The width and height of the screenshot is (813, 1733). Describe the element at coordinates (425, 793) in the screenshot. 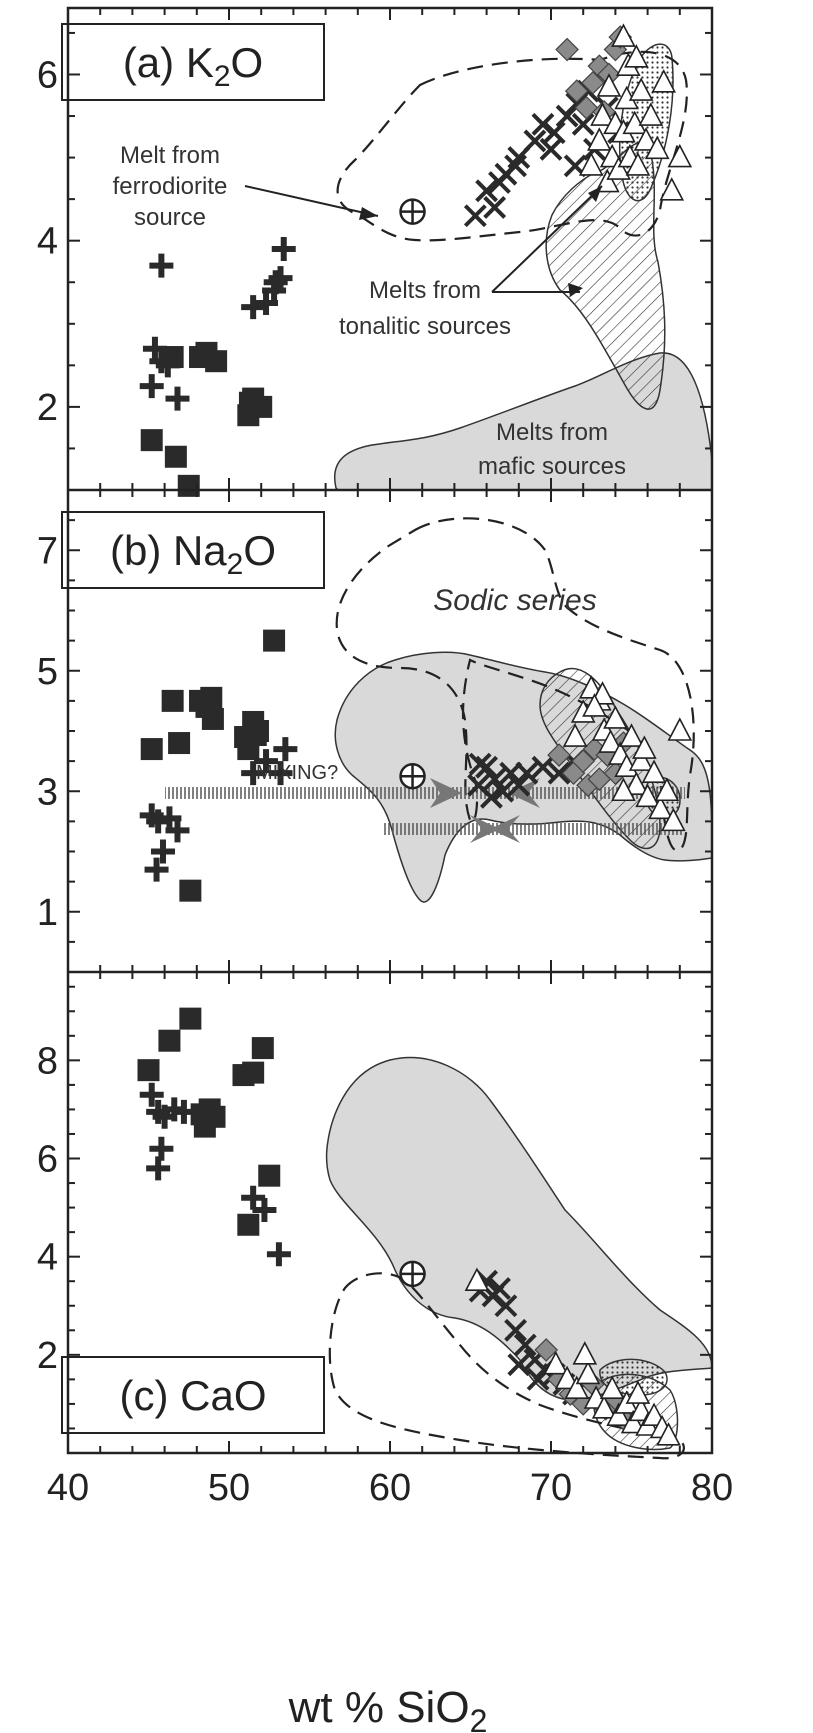

I see `mixing-bar-upper` at that location.